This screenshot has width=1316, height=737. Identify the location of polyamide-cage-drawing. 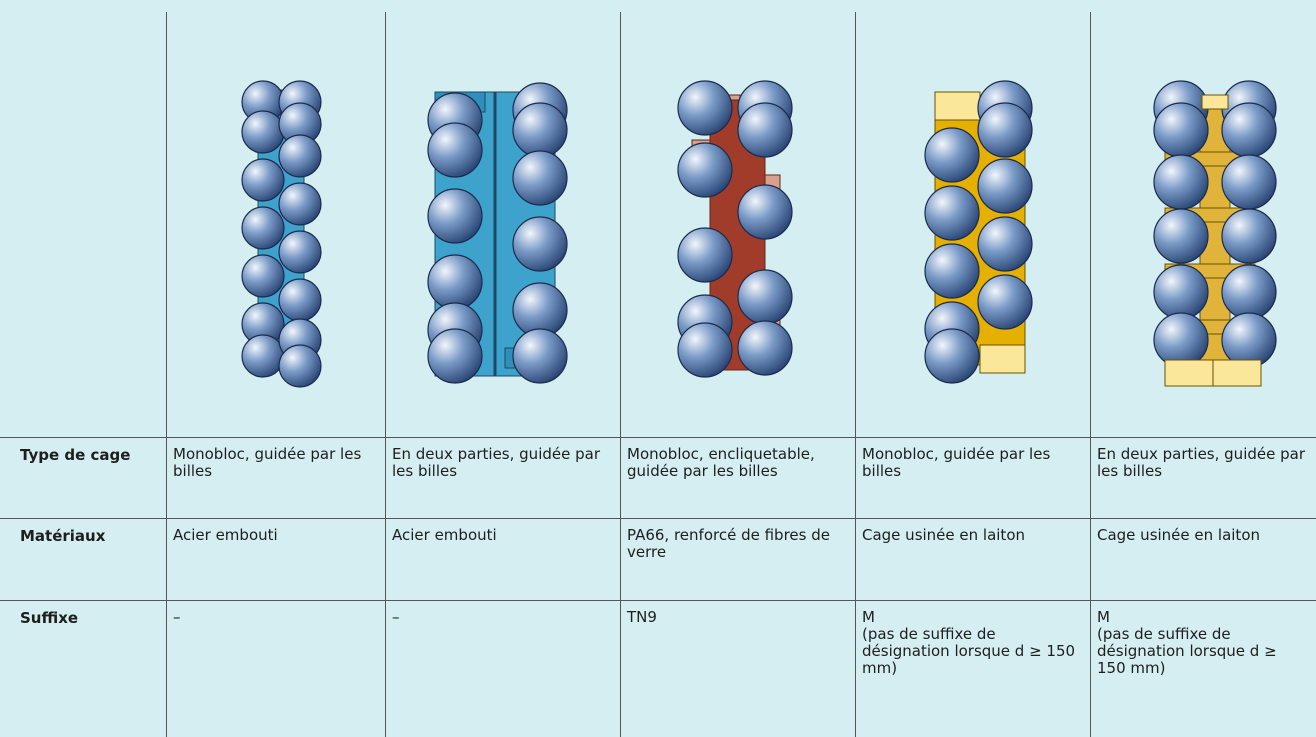
(735, 229).